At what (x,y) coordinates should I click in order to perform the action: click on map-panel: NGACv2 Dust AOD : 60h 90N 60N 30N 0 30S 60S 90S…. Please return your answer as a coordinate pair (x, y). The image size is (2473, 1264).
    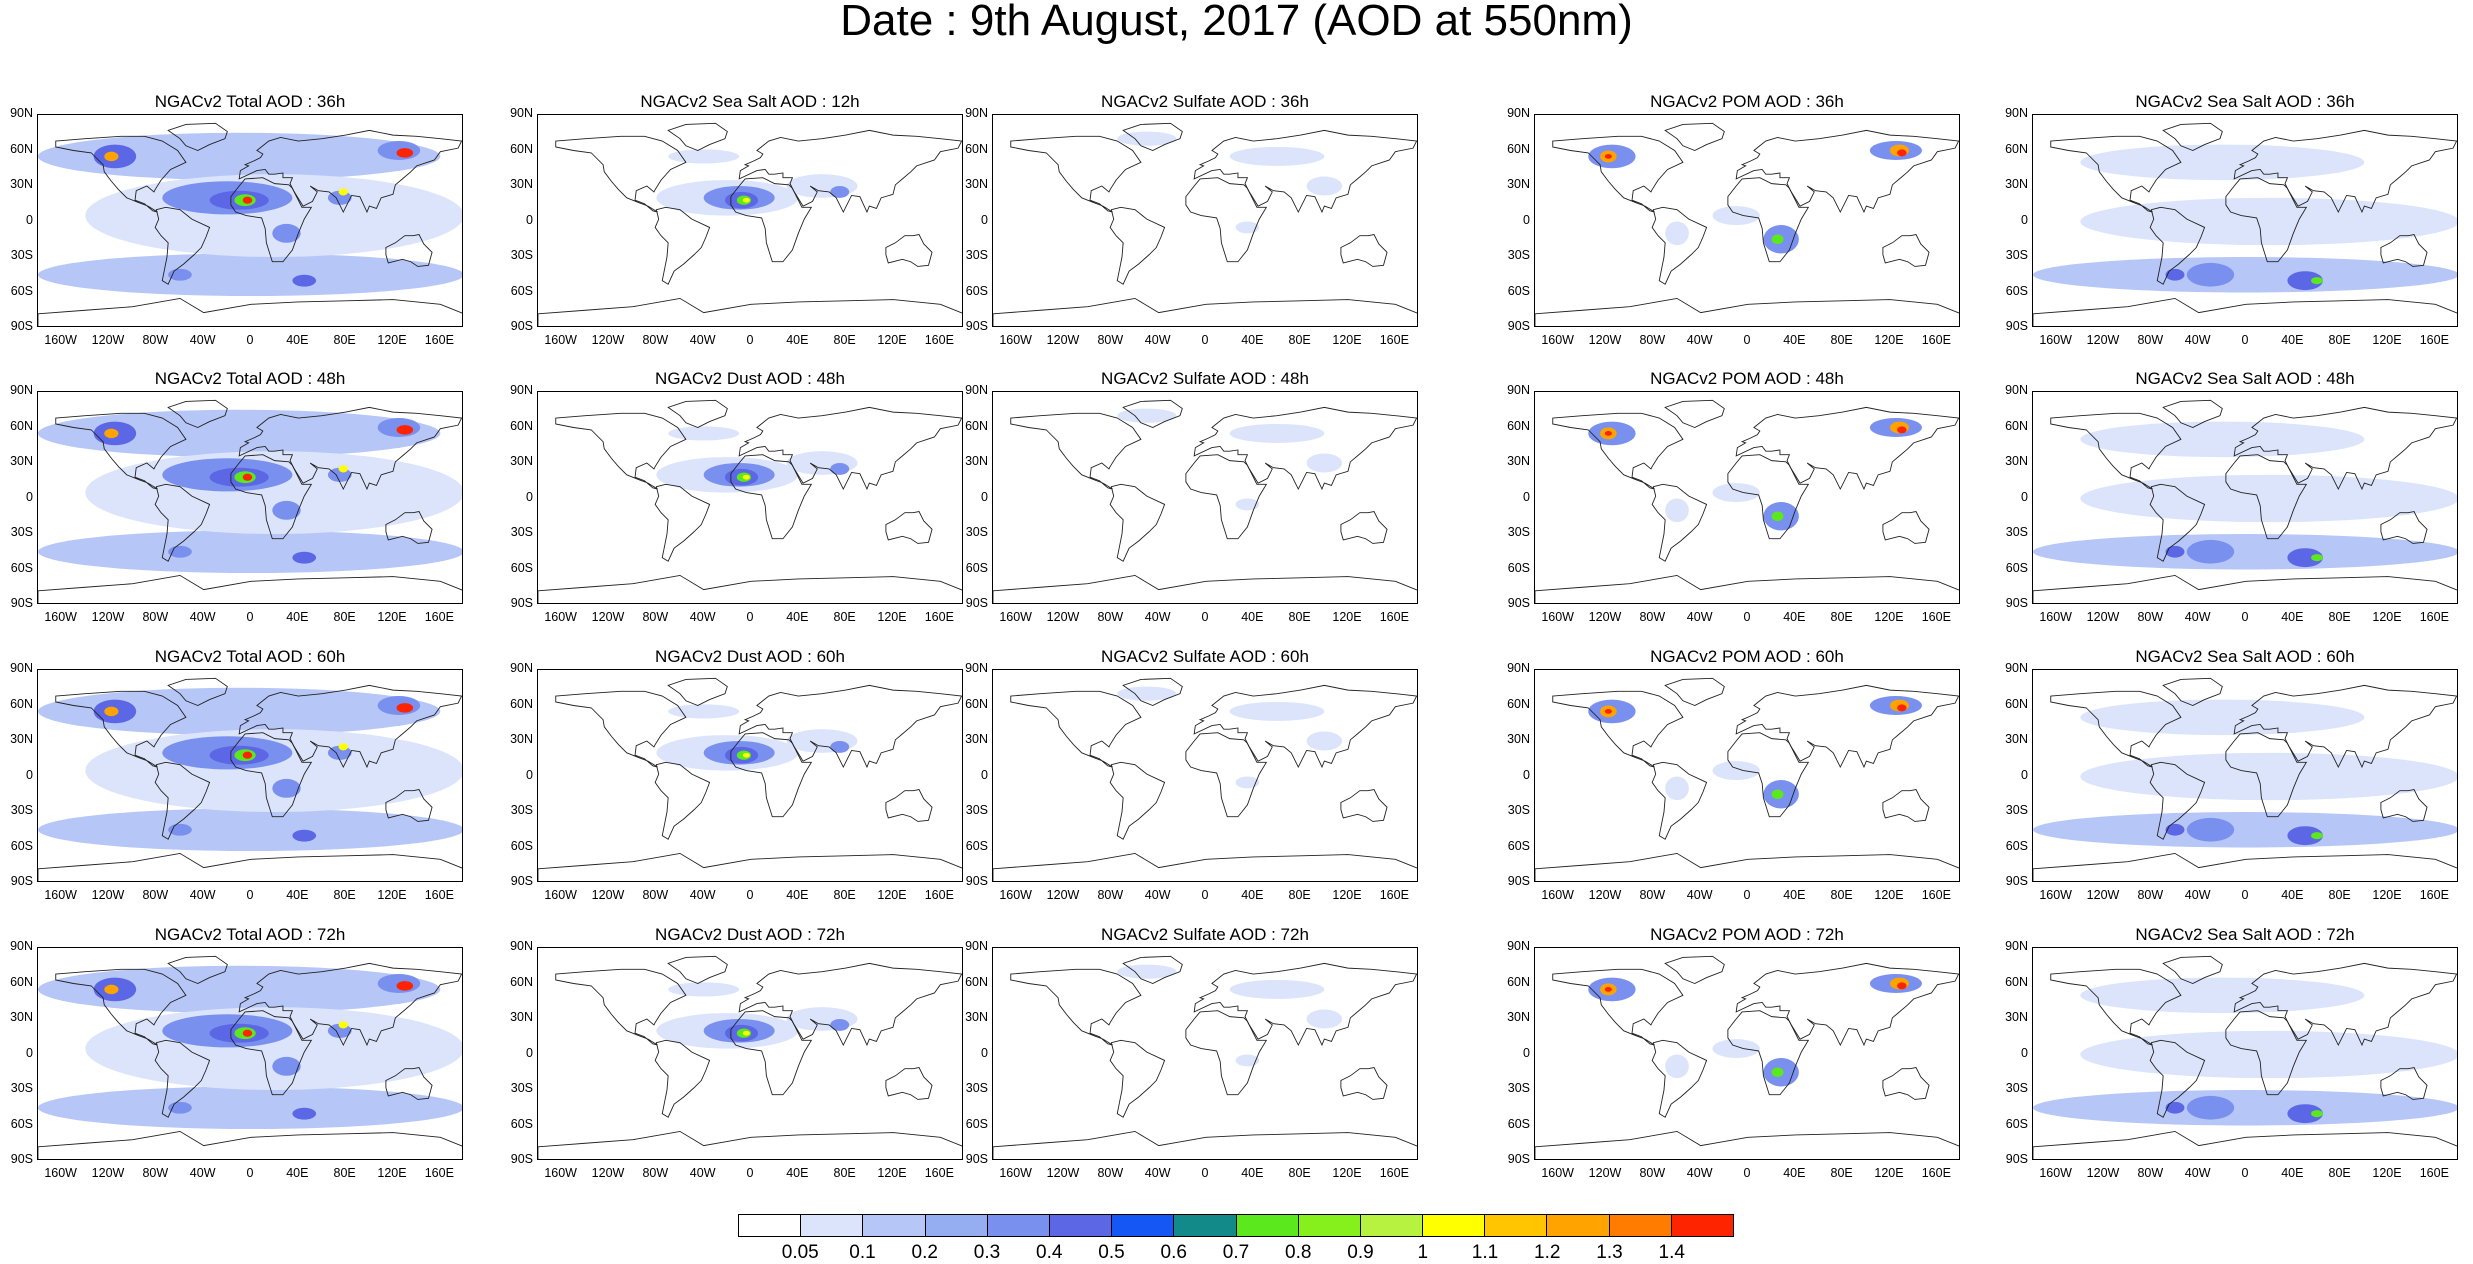
    Looking at the image, I should click on (737, 784).